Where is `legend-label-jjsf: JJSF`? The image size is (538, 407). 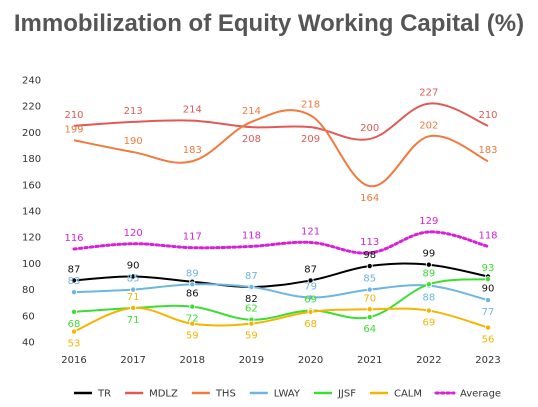
legend-label-jjsf: JJSF is located at coordinates (346, 394).